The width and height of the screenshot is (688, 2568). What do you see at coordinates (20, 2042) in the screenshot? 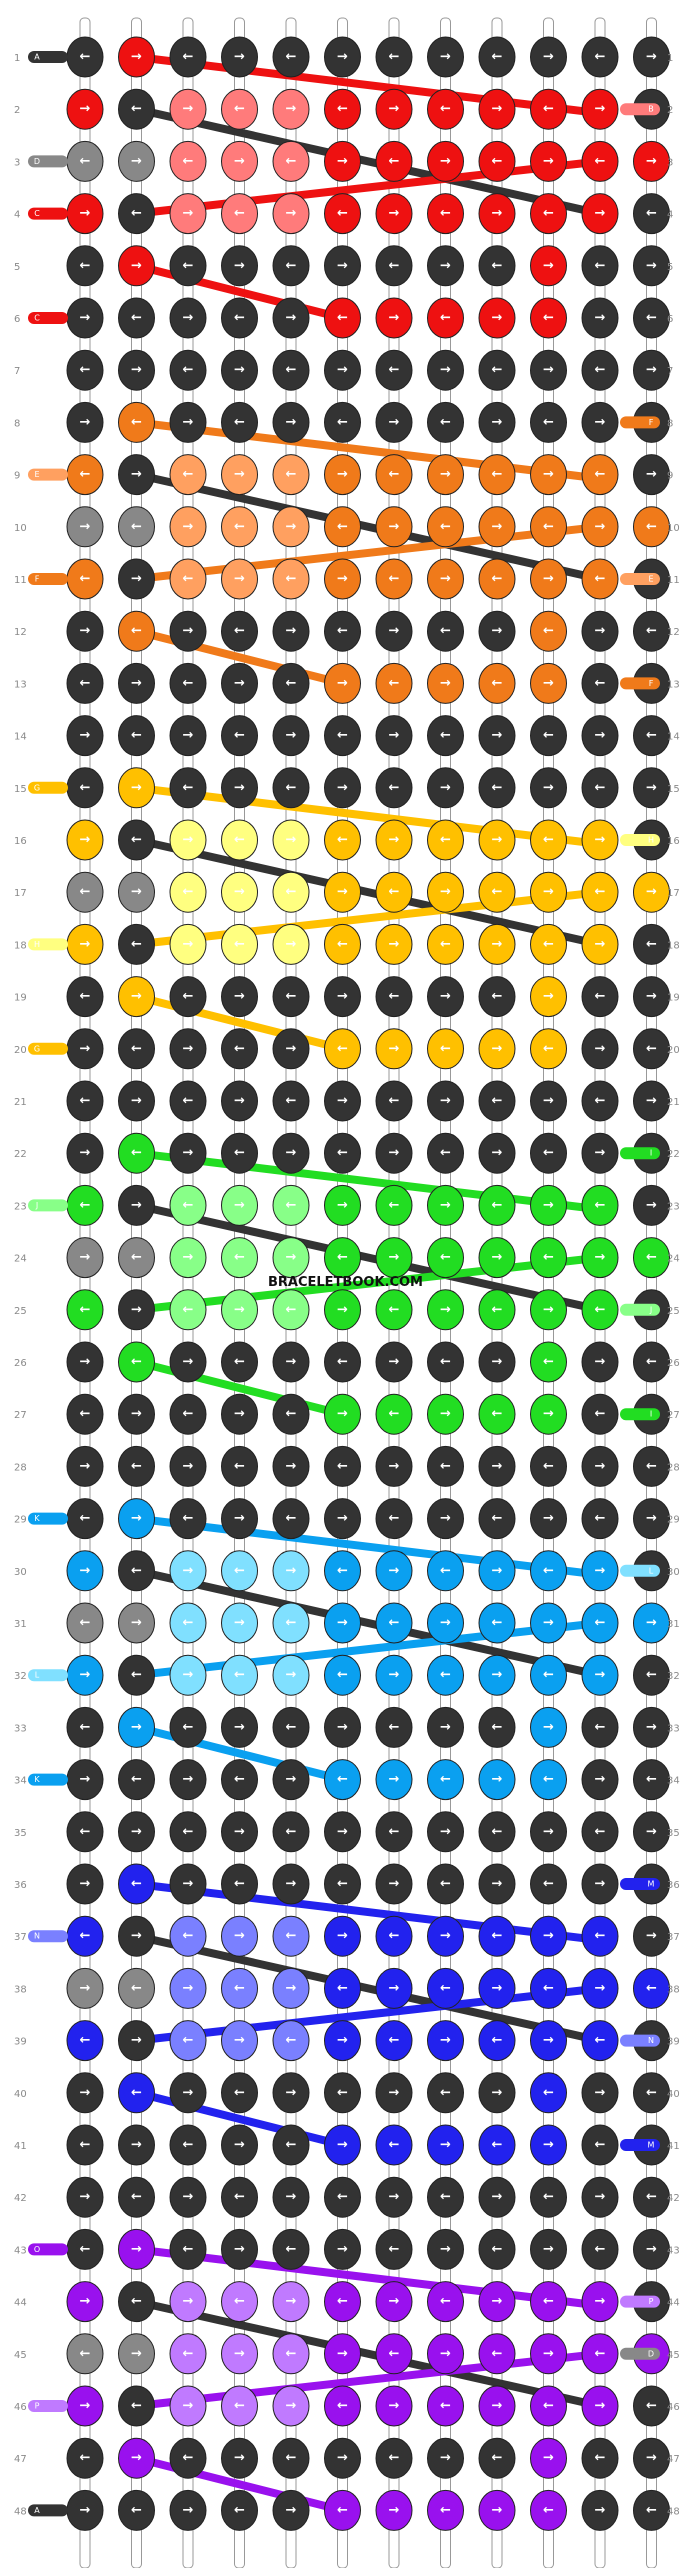
I see `row-number-left: 39` at bounding box center [20, 2042].